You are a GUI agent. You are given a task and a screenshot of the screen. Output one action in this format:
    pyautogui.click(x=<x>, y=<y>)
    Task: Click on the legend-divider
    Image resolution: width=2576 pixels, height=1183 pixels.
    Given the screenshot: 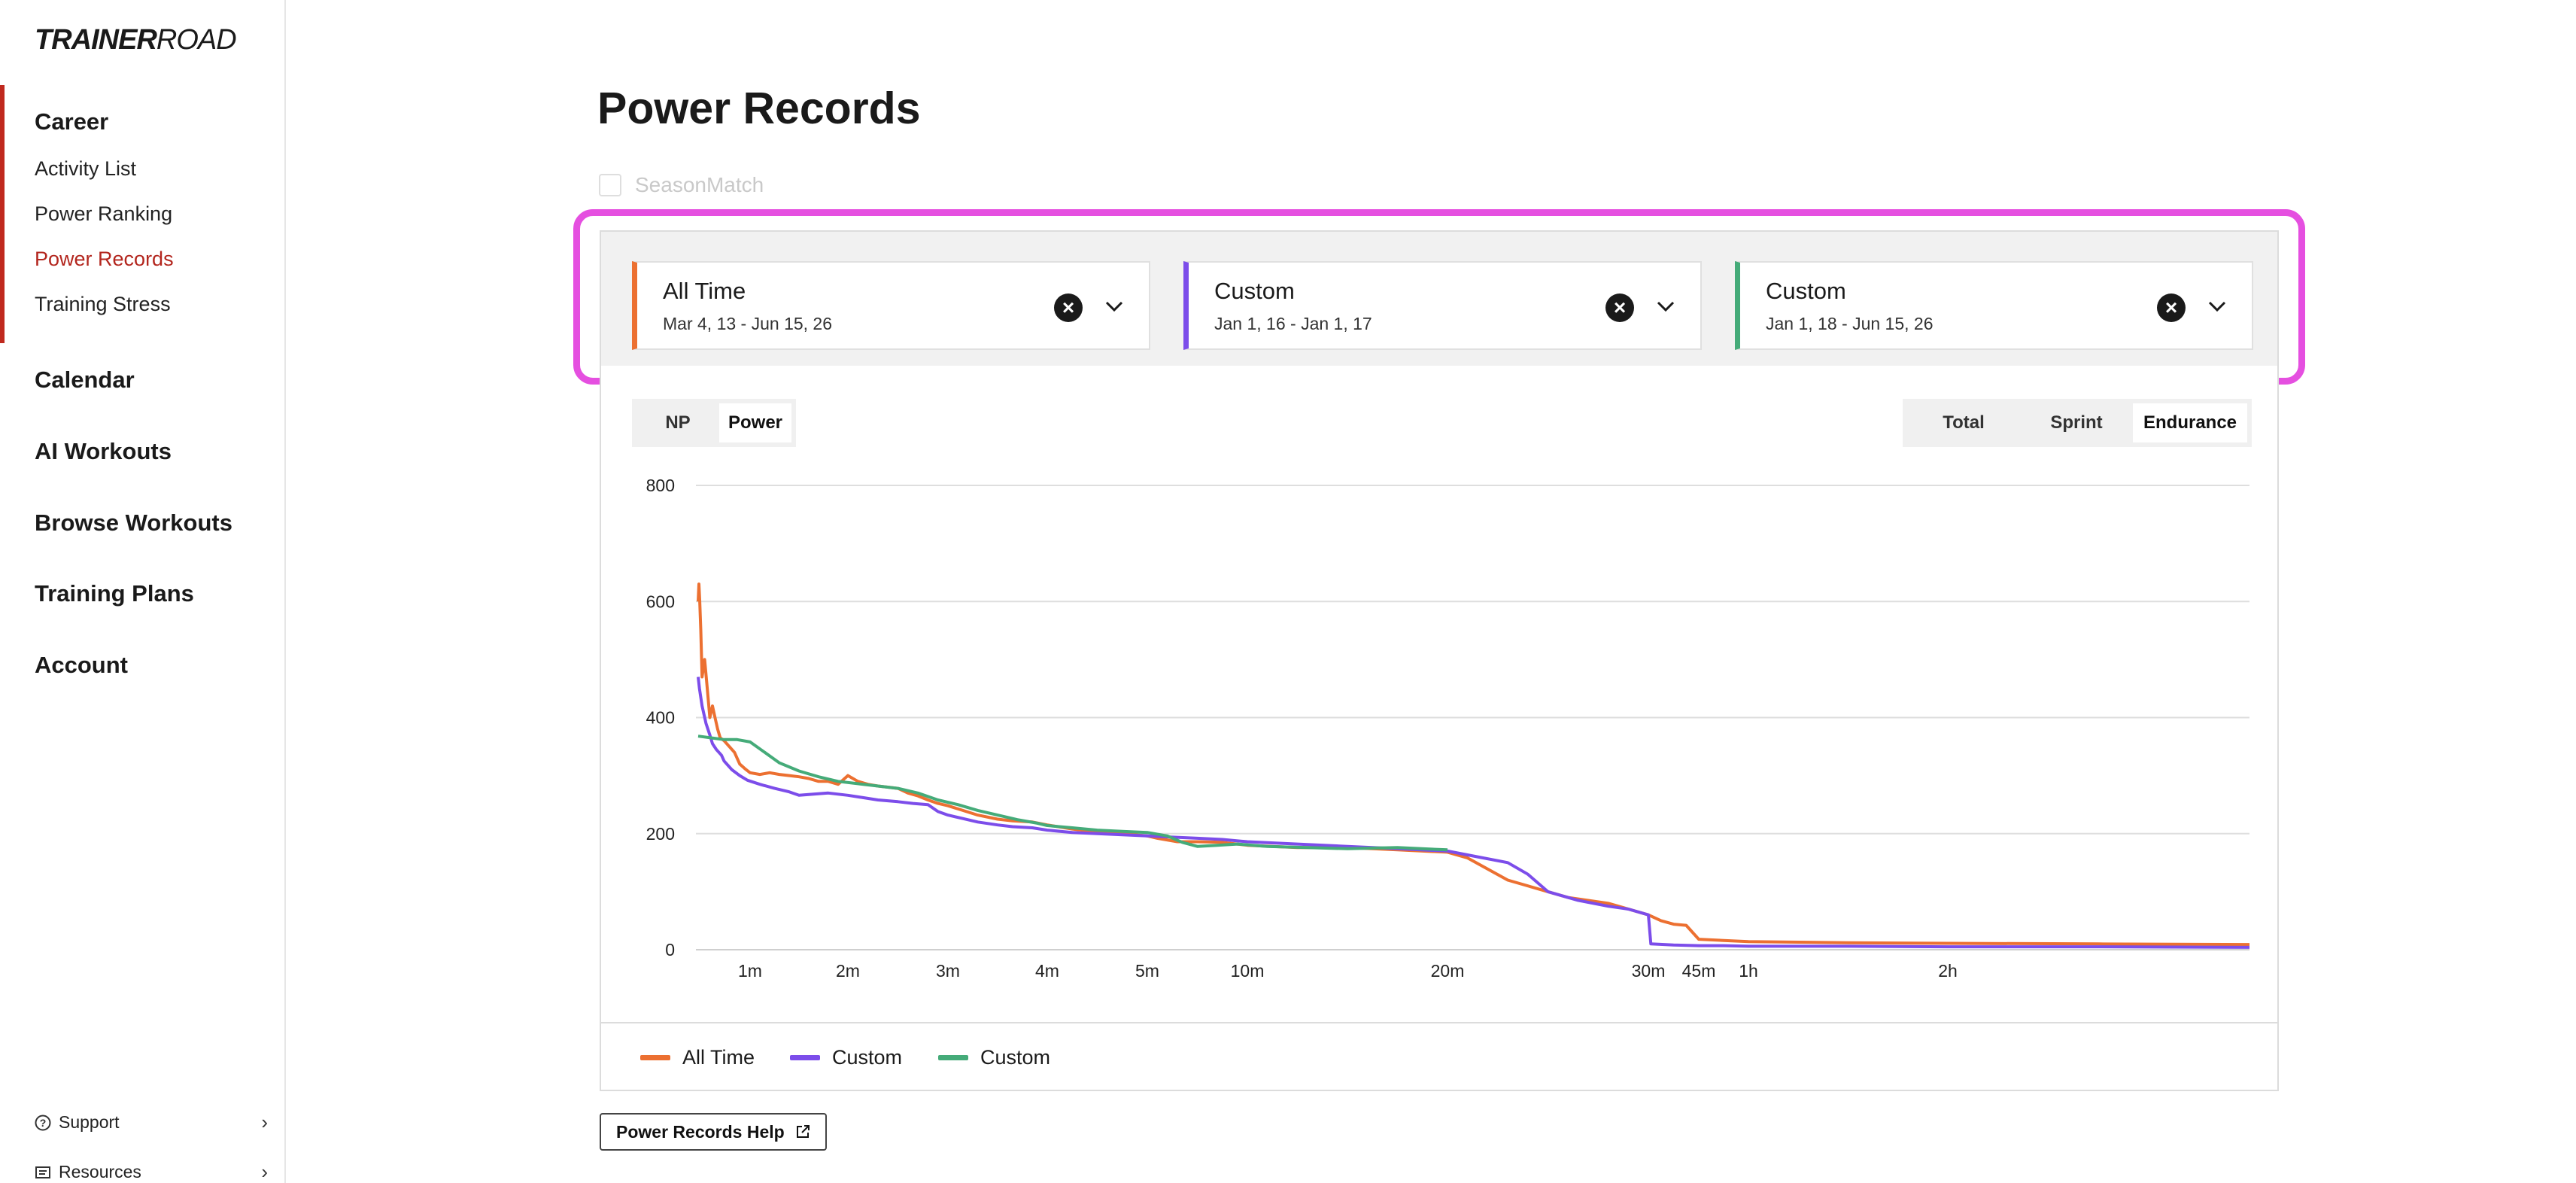 What is the action you would take?
    pyautogui.click(x=1439, y=1022)
    